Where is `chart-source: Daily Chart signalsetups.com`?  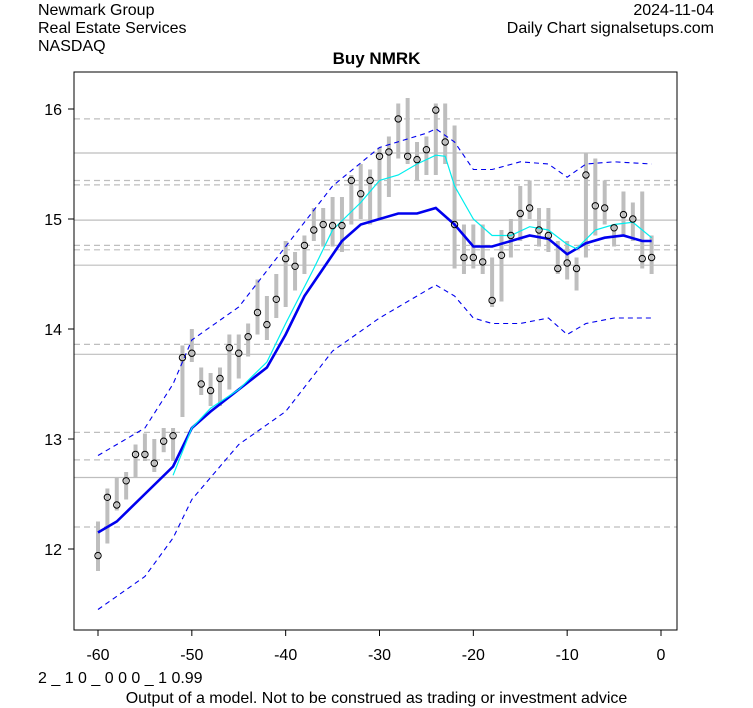 chart-source: Daily Chart signalsetups.com is located at coordinates (610, 28).